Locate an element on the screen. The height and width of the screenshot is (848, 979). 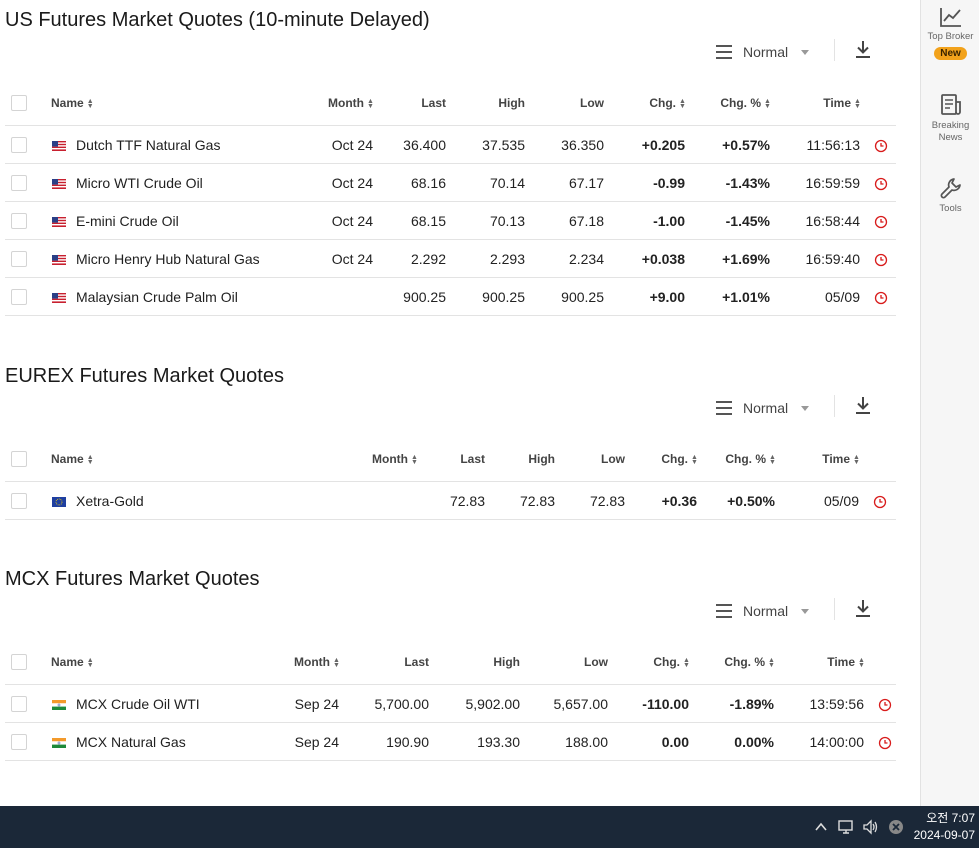
network-icon is located at coordinates (847, 827).